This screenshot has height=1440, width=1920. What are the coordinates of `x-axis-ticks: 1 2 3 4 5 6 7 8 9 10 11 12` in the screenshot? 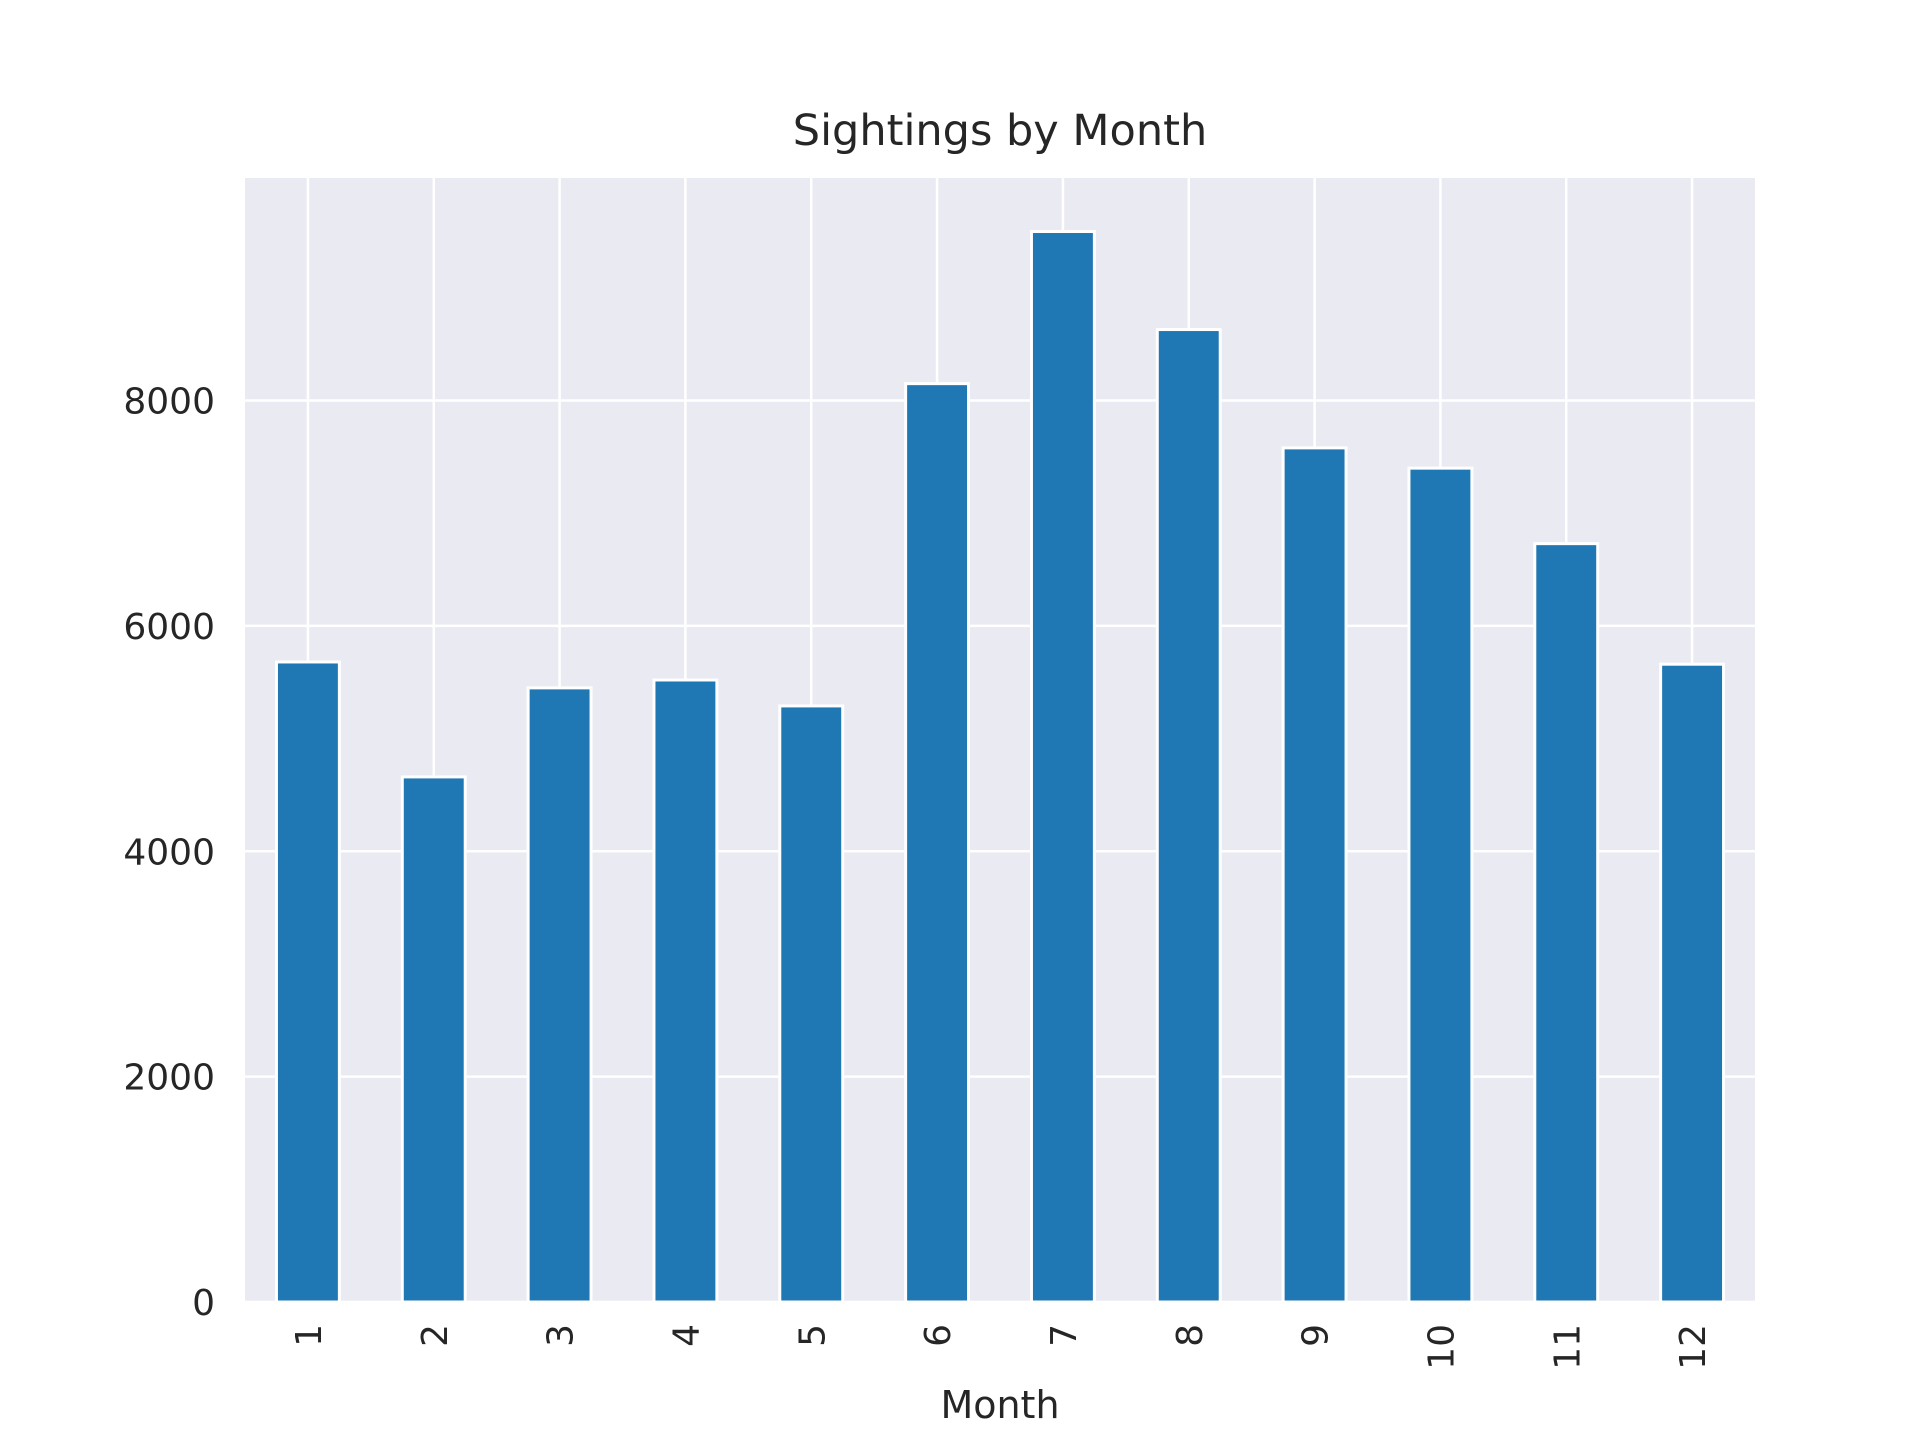 It's located at (1001, 1347).